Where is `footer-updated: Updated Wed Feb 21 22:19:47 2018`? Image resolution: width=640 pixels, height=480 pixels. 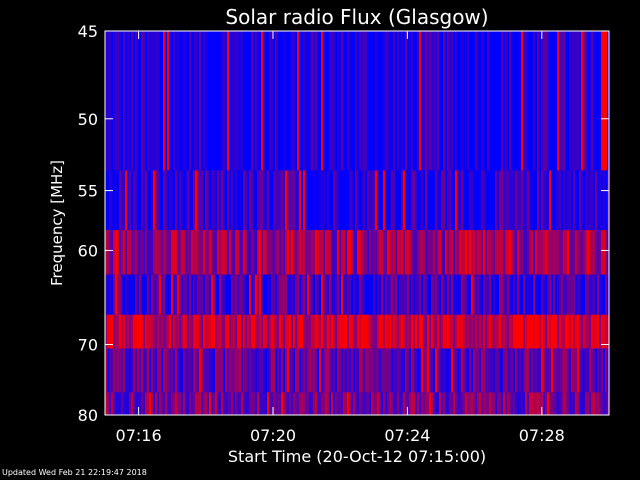 footer-updated: Updated Wed Feb 21 22:19:47 2018 is located at coordinates (74, 472).